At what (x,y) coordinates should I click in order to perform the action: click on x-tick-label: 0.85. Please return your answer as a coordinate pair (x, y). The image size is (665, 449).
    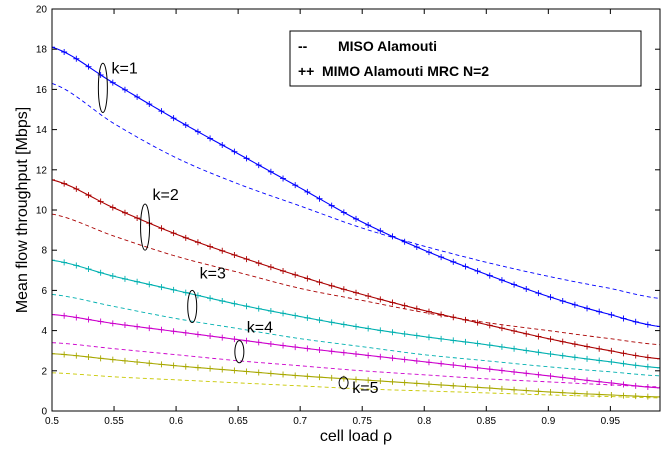
    Looking at the image, I should click on (487, 421).